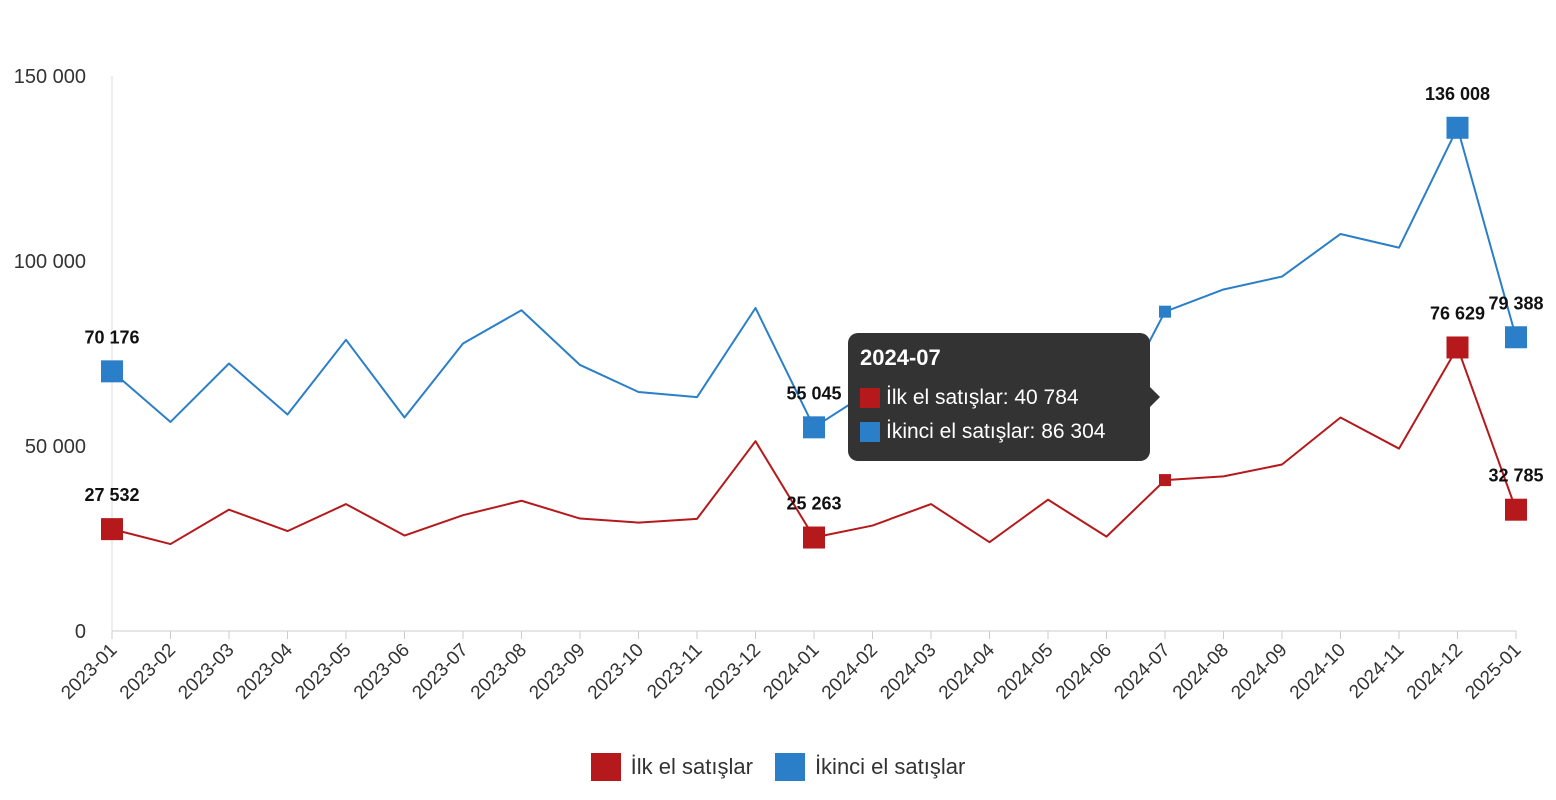 Image resolution: width=1556 pixels, height=800 pixels. What do you see at coordinates (870, 398) in the screenshot?
I see `tooltip-swatch-ilk-el` at bounding box center [870, 398].